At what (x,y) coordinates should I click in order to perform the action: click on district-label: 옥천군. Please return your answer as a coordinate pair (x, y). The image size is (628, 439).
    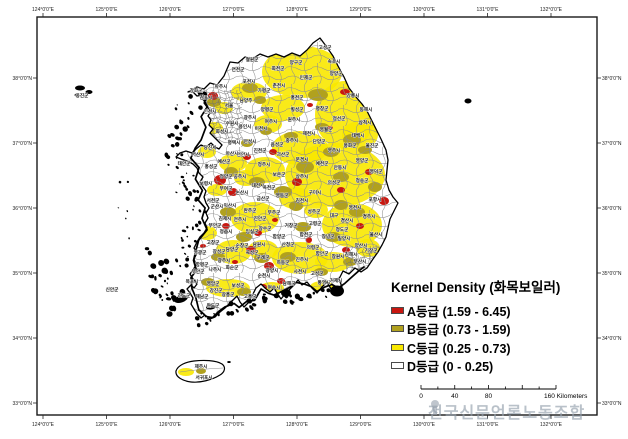
    Looking at the image, I should click on (269, 187).